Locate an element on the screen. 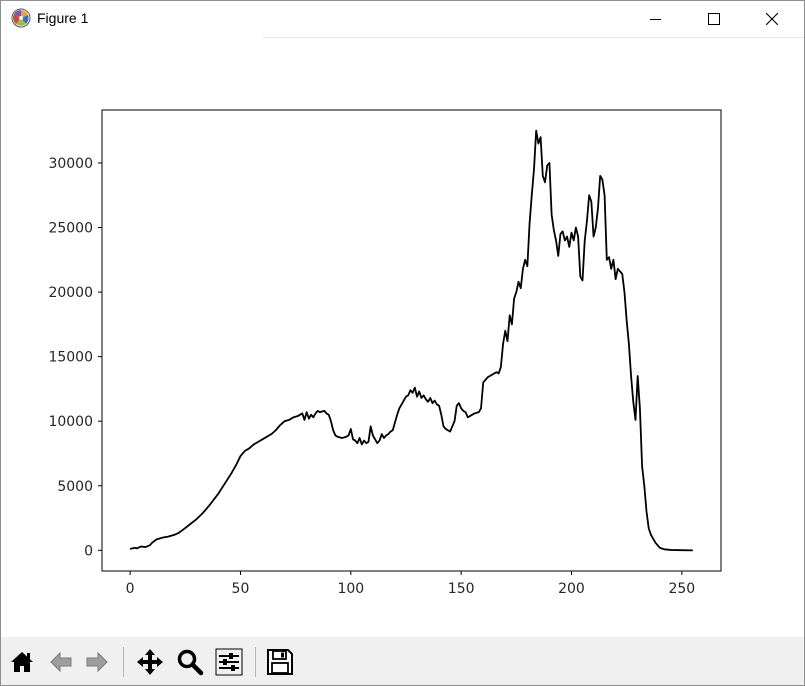 Image resolution: width=805 pixels, height=686 pixels. save-button is located at coordinates (280, 662).